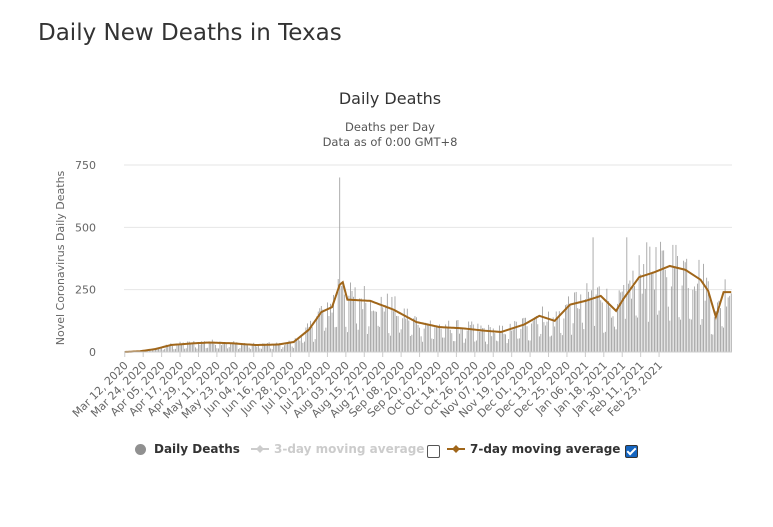 The height and width of the screenshot is (527, 773). What do you see at coordinates (390, 98) in the screenshot?
I see `chart-title: Daily Deaths` at bounding box center [390, 98].